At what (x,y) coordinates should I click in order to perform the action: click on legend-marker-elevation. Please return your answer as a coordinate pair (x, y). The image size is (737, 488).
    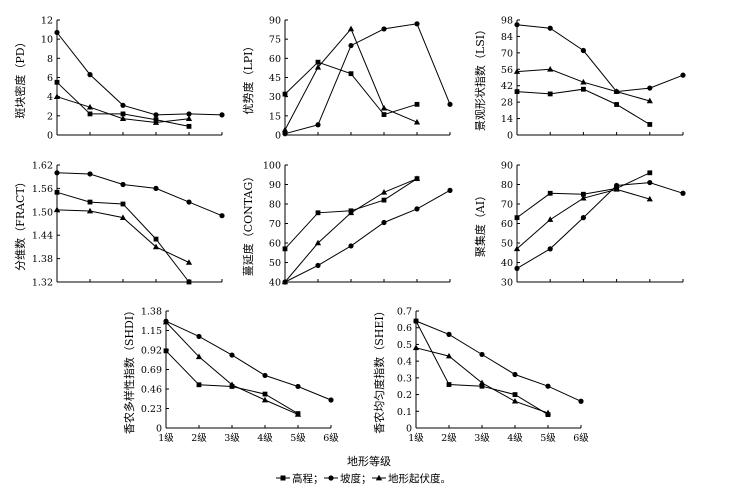
    Looking at the image, I should click on (283, 478).